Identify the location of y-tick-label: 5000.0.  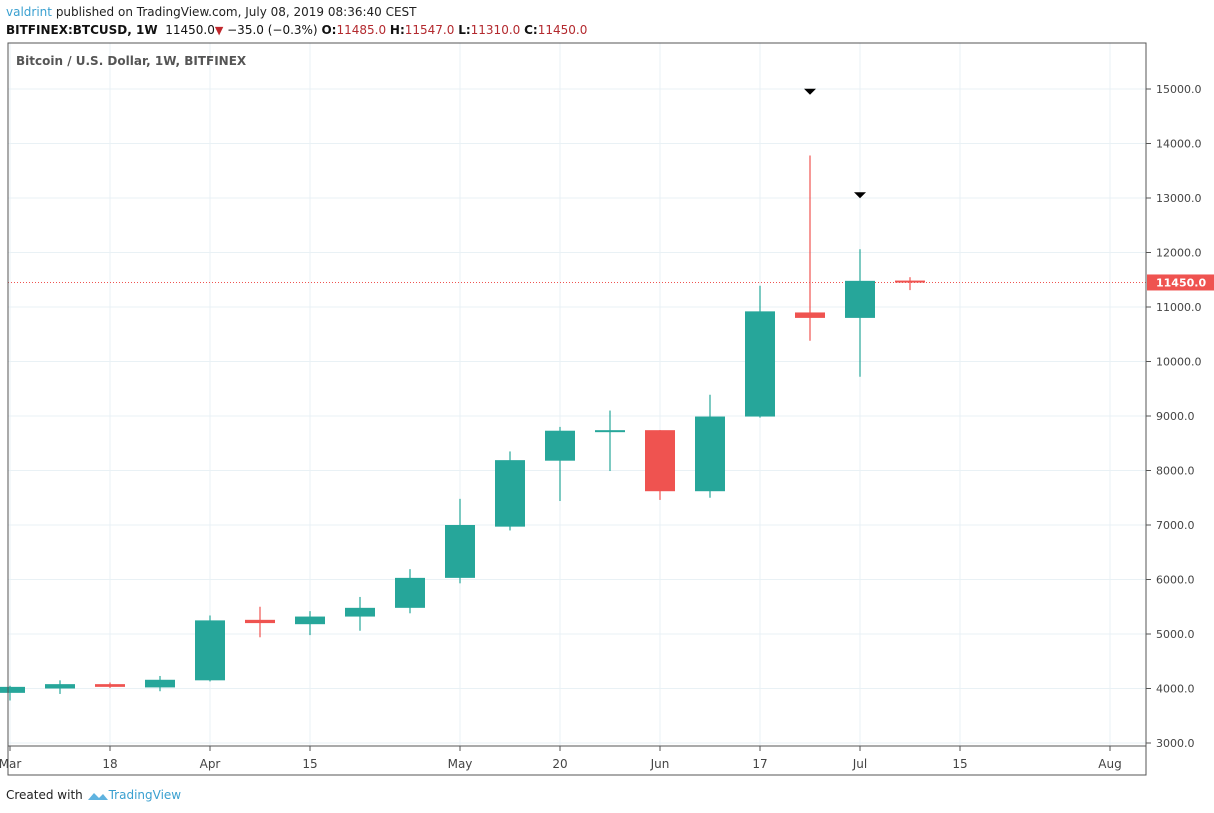
(1175, 634).